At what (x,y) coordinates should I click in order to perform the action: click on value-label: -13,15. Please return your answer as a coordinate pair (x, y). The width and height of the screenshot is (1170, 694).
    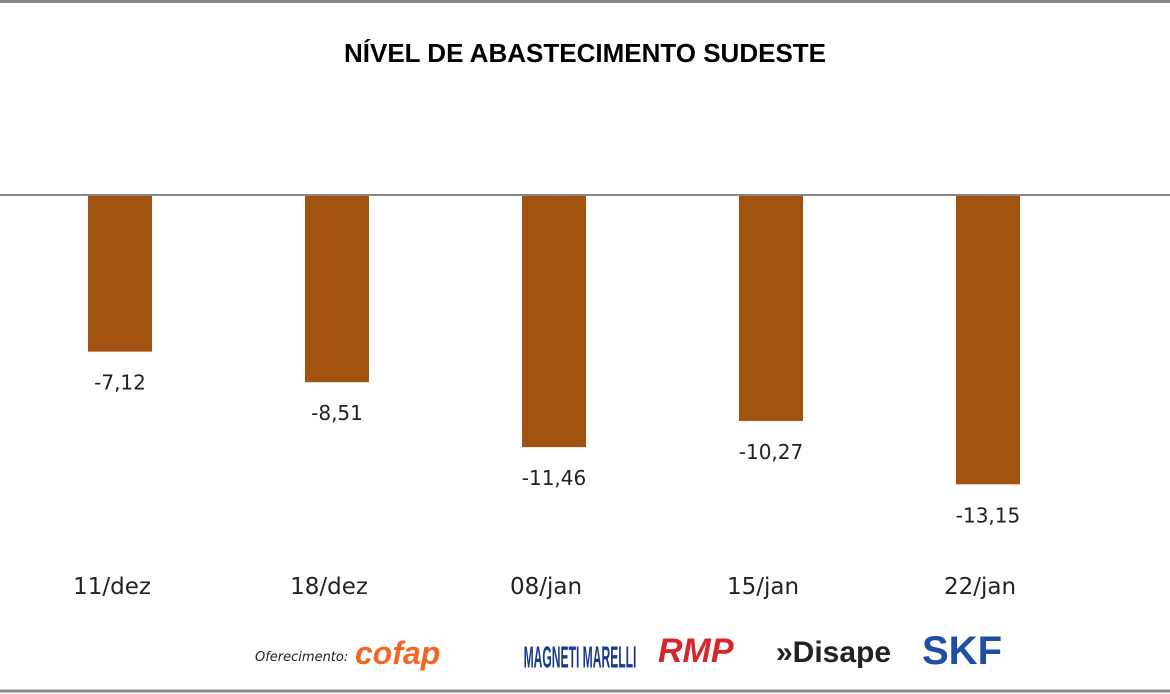
    Looking at the image, I should click on (988, 515).